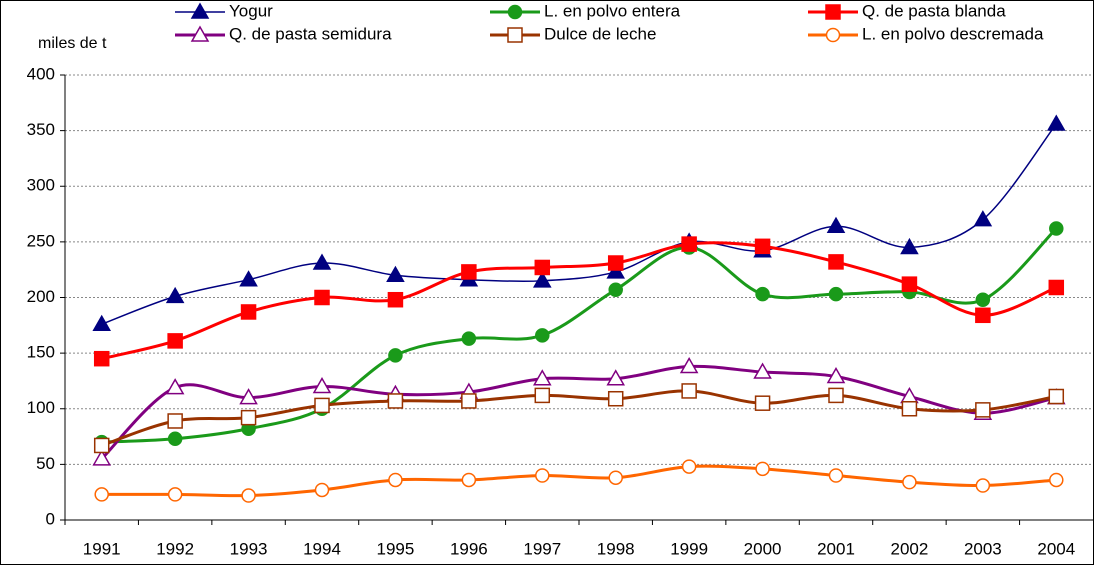 The width and height of the screenshot is (1095, 565). What do you see at coordinates (1056, 548) in the screenshot?
I see `x-tick-label: 2004` at bounding box center [1056, 548].